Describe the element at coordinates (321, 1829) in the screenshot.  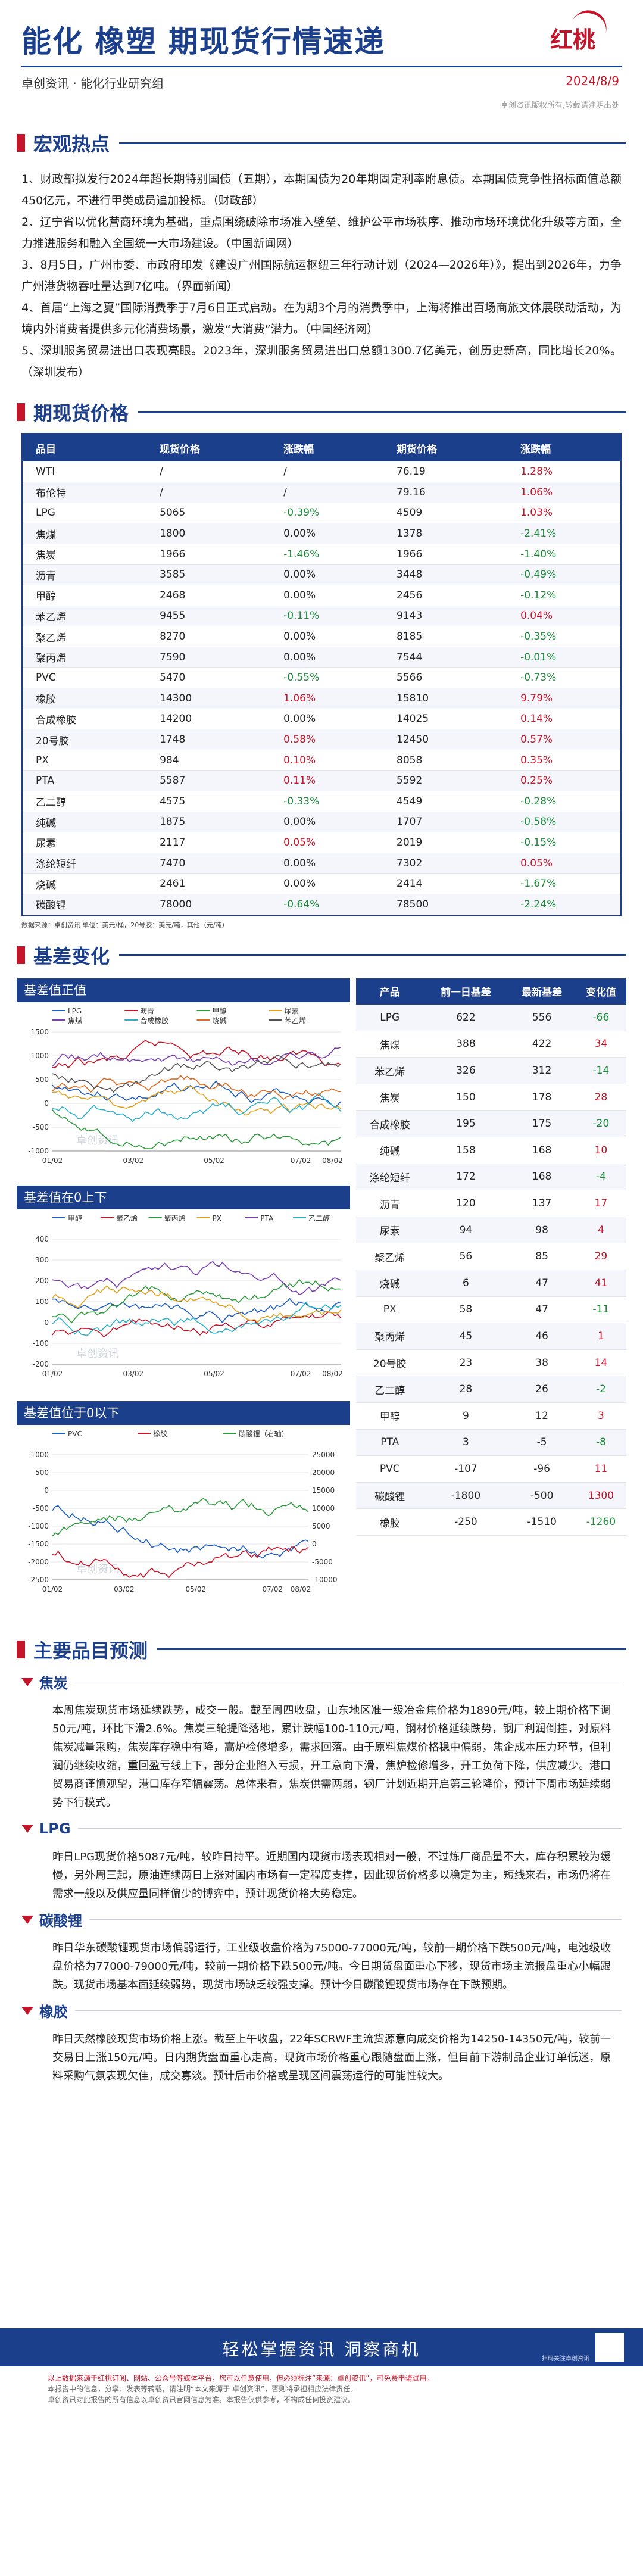
I see `forecast-item-title: LPG` at that location.